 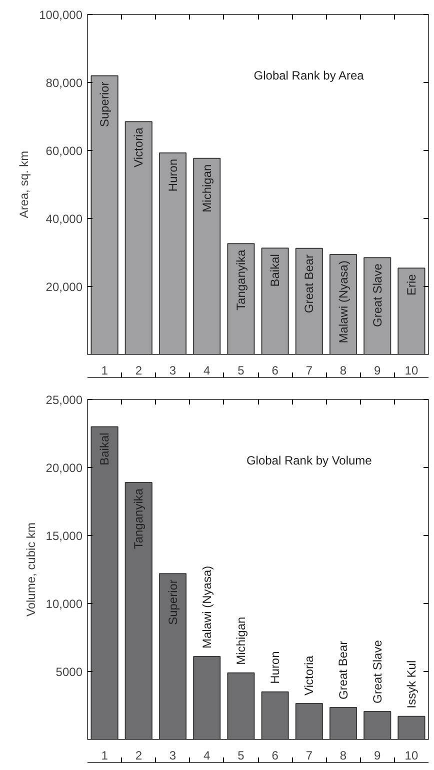 What do you see at coordinates (411, 285) in the screenshot?
I see `data-label: Erie` at bounding box center [411, 285].